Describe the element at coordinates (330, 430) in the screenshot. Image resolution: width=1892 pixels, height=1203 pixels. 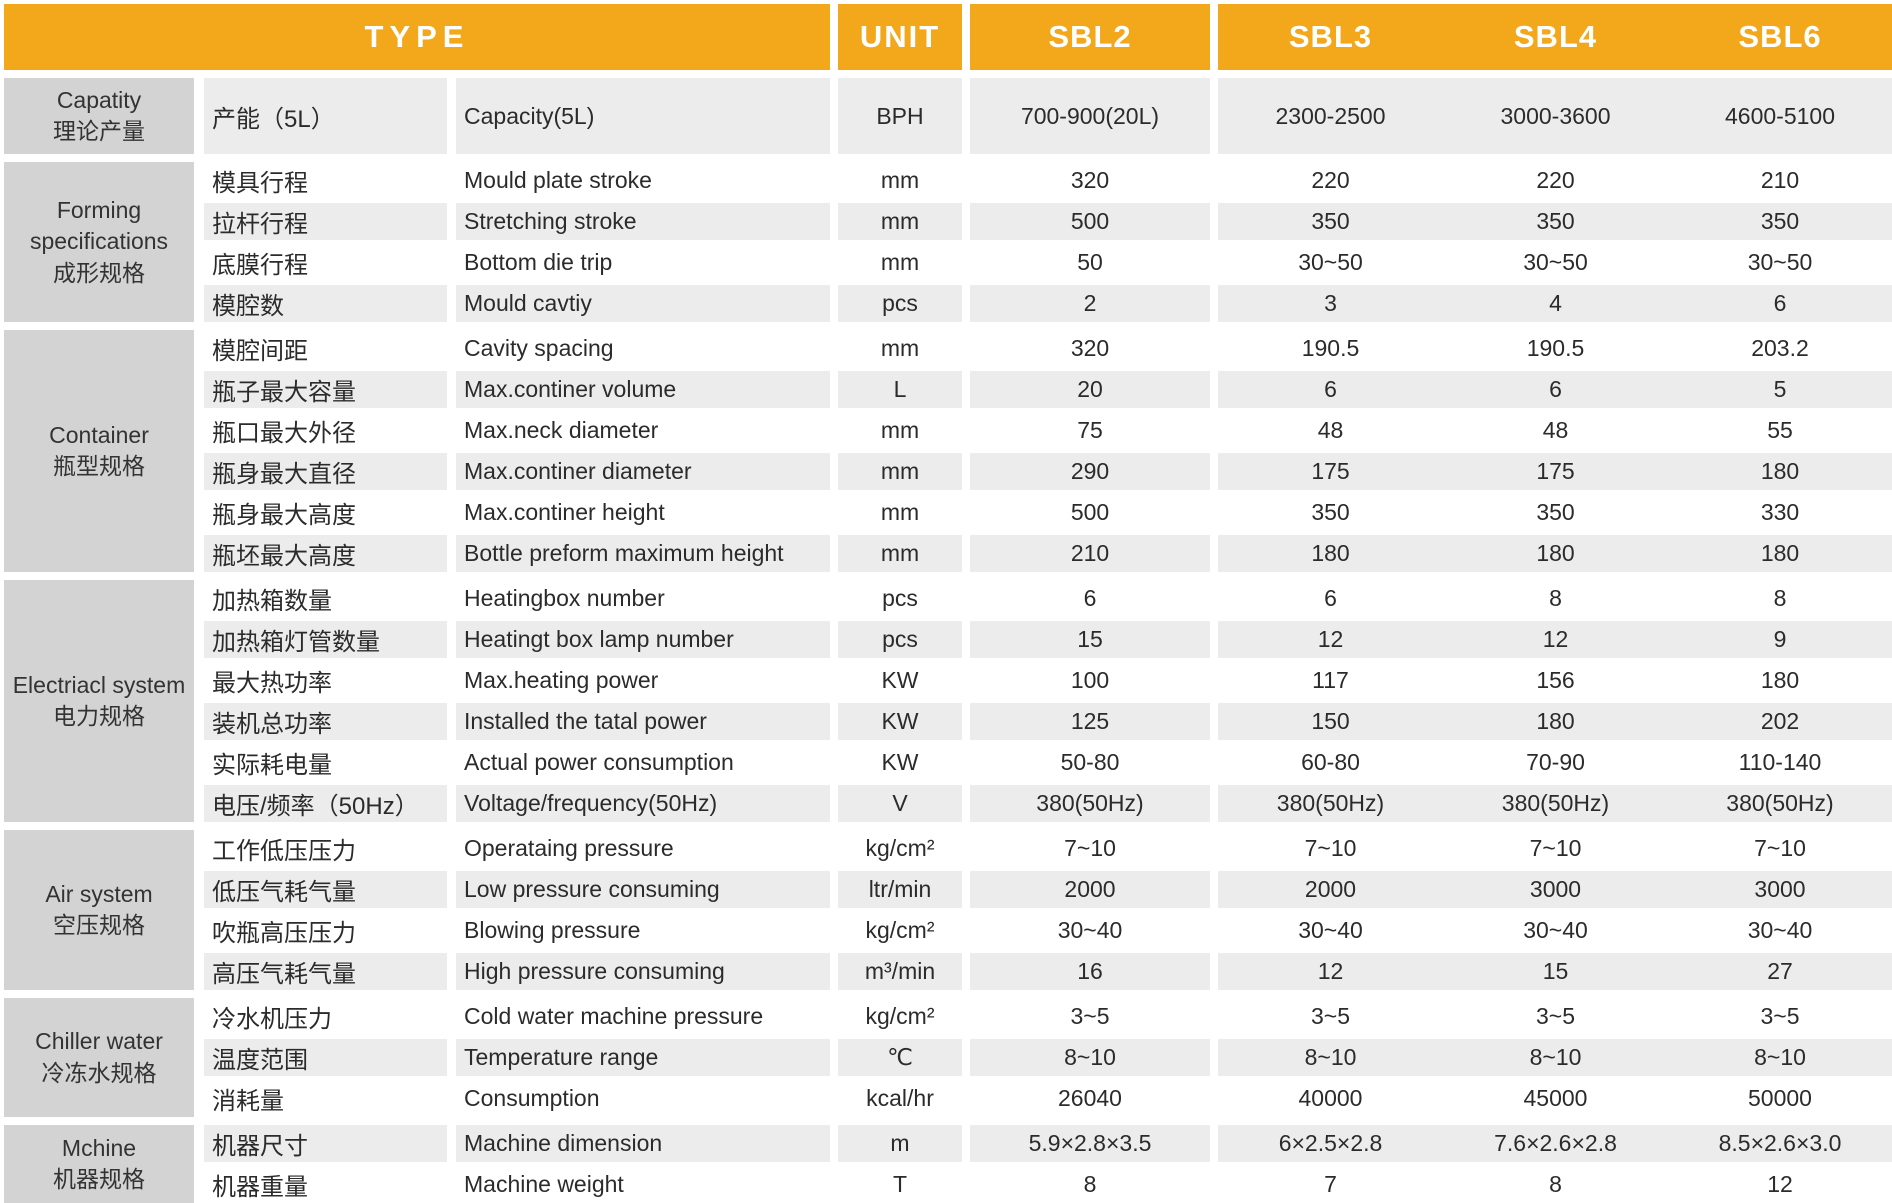
I see `spec-name-cn: 瓶口最大外径` at that location.